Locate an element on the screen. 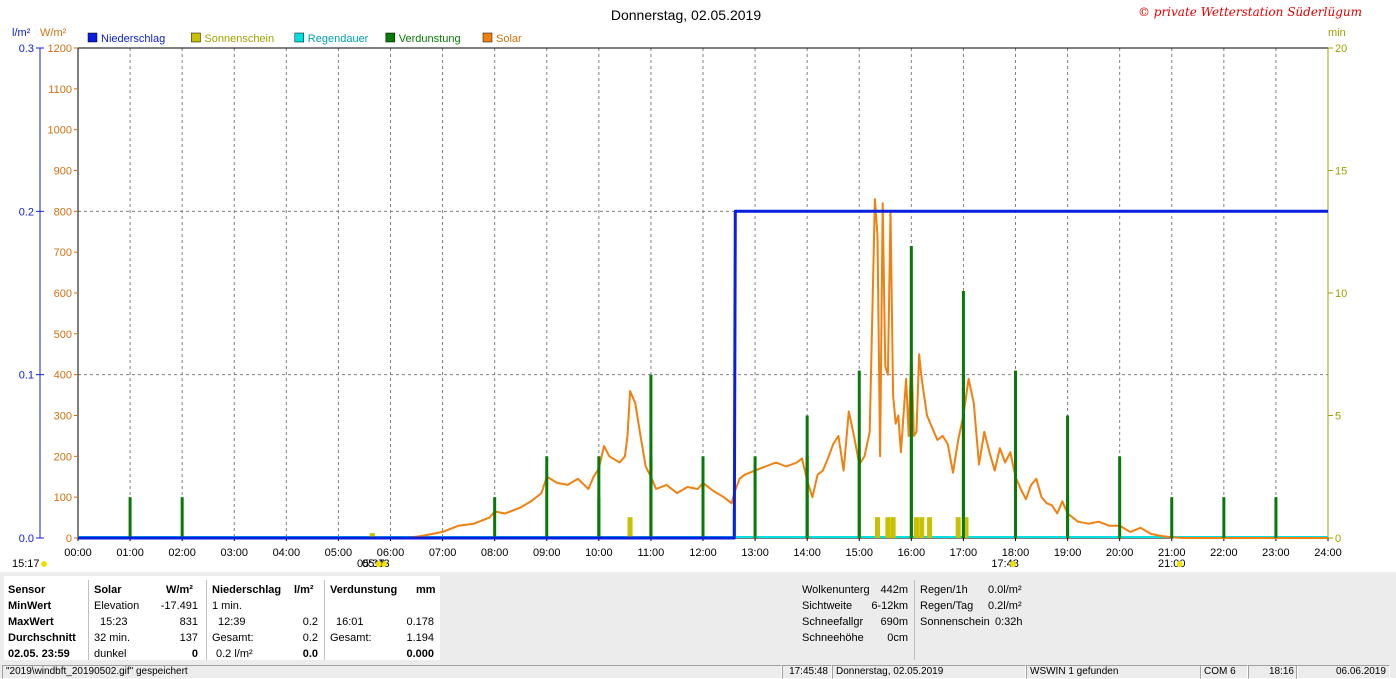  x-tick-label: 04:00 is located at coordinates (287, 553).